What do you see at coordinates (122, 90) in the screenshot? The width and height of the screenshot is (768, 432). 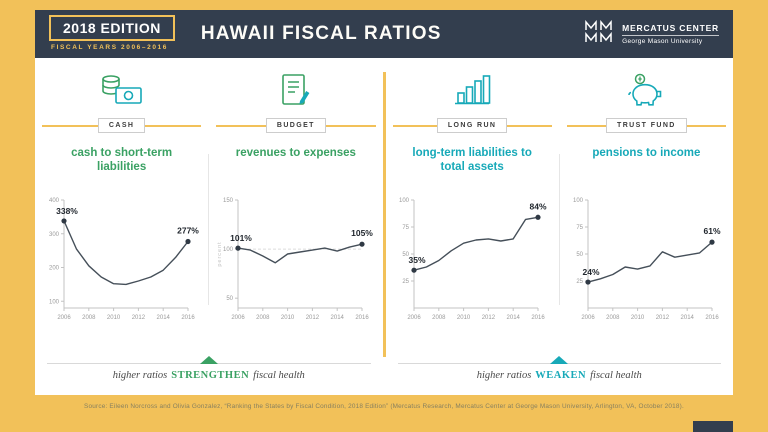 I see `money-stack-icon` at bounding box center [122, 90].